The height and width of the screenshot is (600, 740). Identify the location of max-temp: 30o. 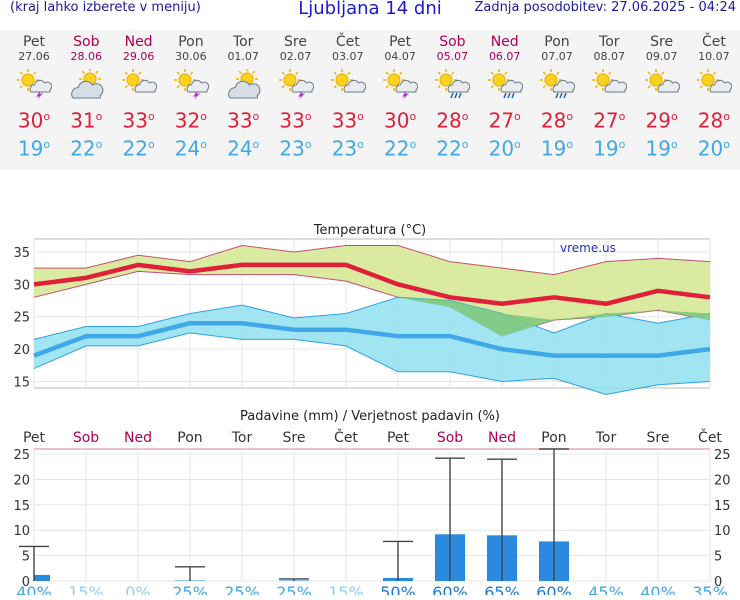
(34, 120).